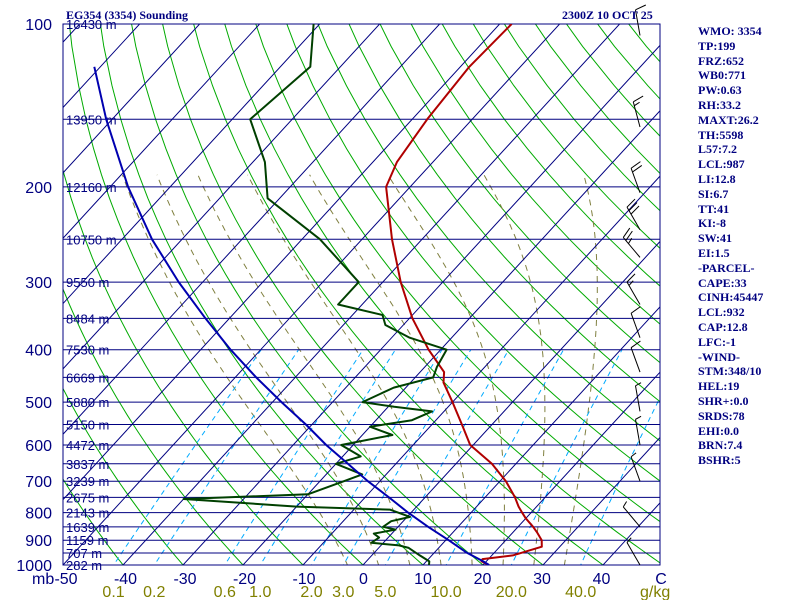 The width and height of the screenshot is (800, 600). What do you see at coordinates (38, 25) in the screenshot?
I see `pressure-tick-label: 100` at bounding box center [38, 25].